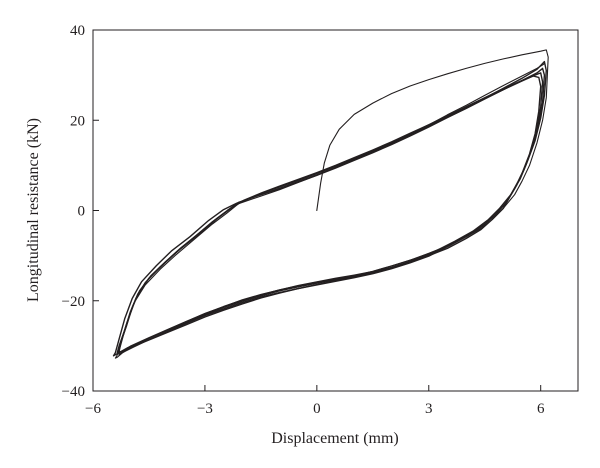 The height and width of the screenshot is (468, 600). I want to click on y-tick-label: 0, so click(82, 212).